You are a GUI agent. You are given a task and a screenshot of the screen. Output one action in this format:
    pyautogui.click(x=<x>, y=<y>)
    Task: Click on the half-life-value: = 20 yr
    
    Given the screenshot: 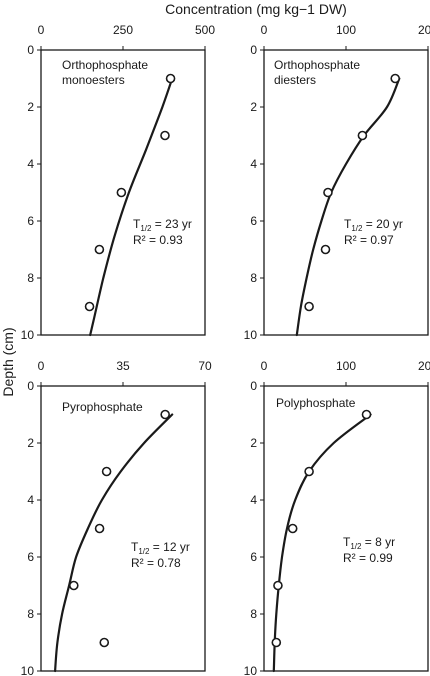 What is the action you would take?
    pyautogui.click(x=382, y=224)
    